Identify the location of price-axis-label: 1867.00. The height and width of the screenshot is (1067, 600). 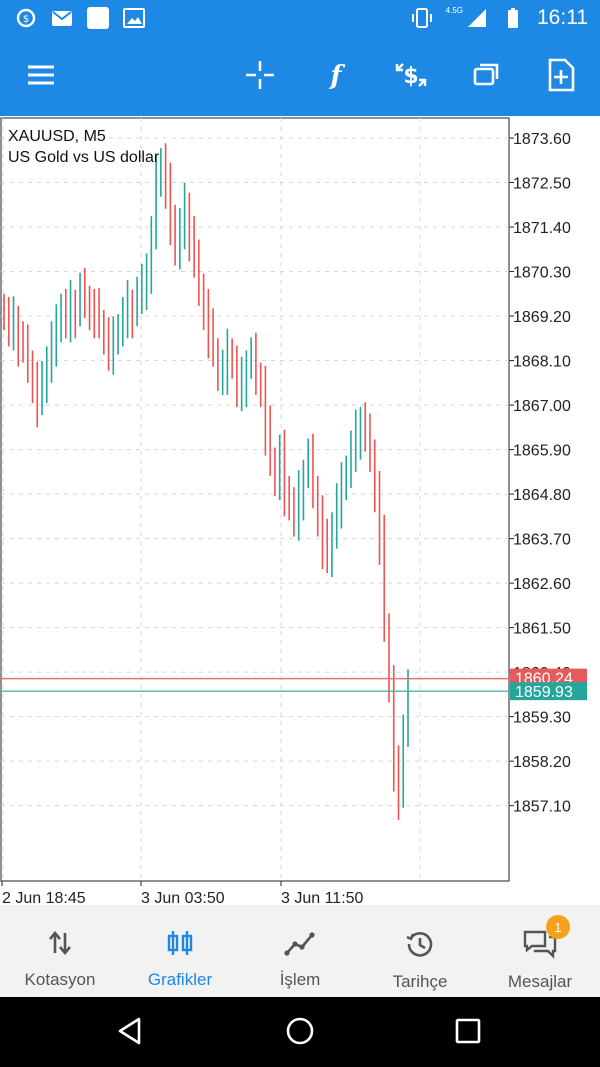
(542, 406).